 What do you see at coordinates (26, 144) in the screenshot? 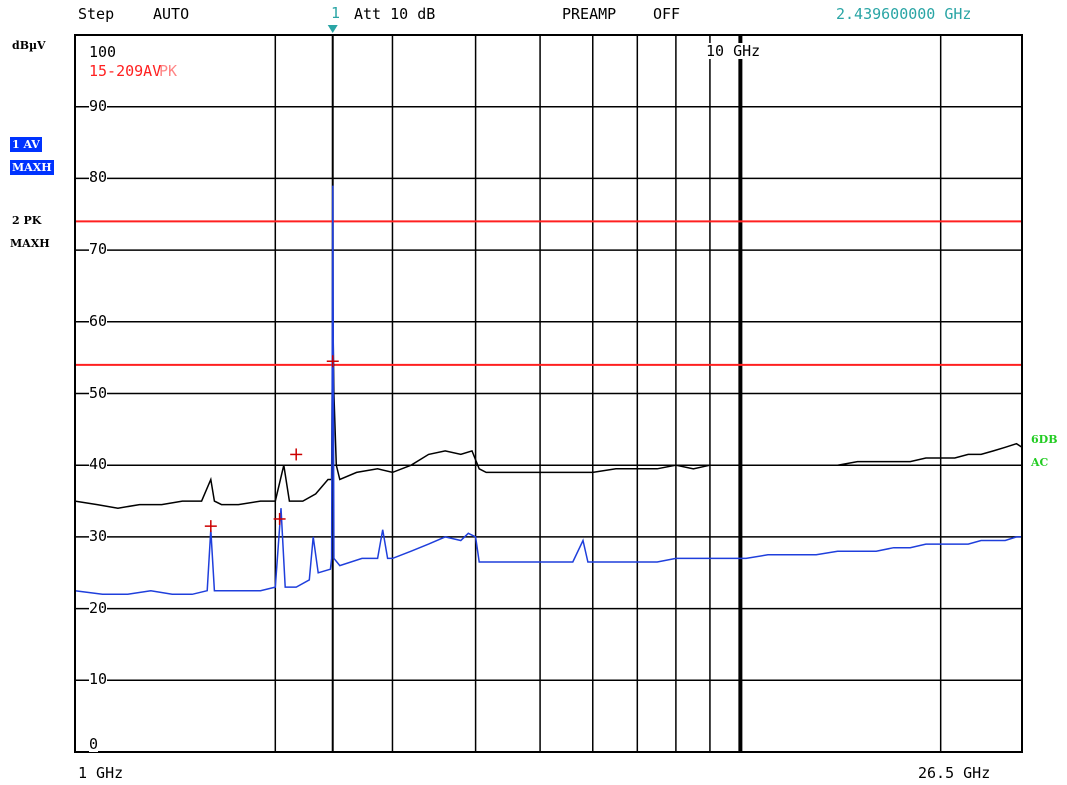
I see `trace1-badge: 1 AV` at bounding box center [26, 144].